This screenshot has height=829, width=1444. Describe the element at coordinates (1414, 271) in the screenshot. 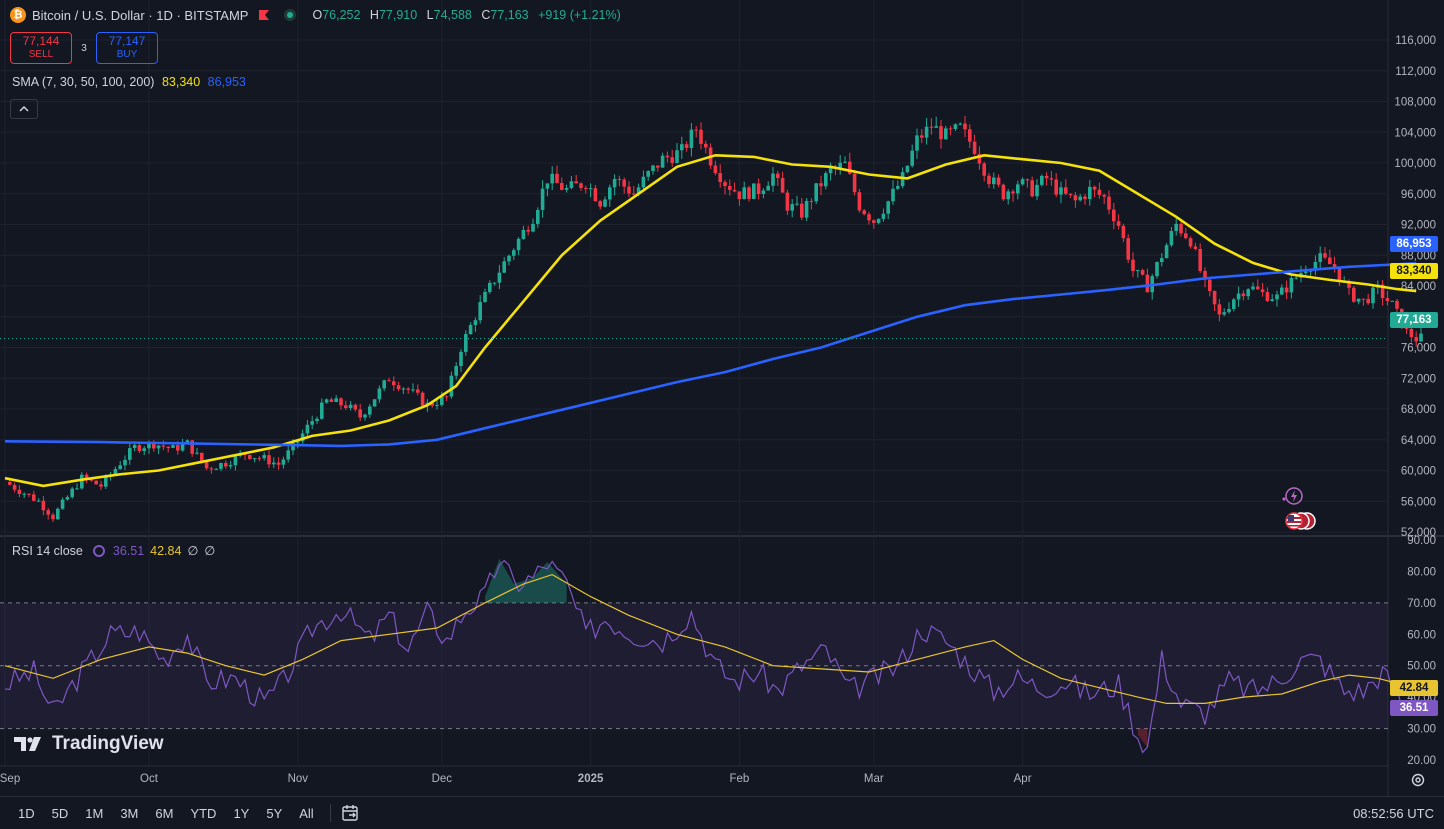

I see `sma50-price-tag: 83,340` at that location.